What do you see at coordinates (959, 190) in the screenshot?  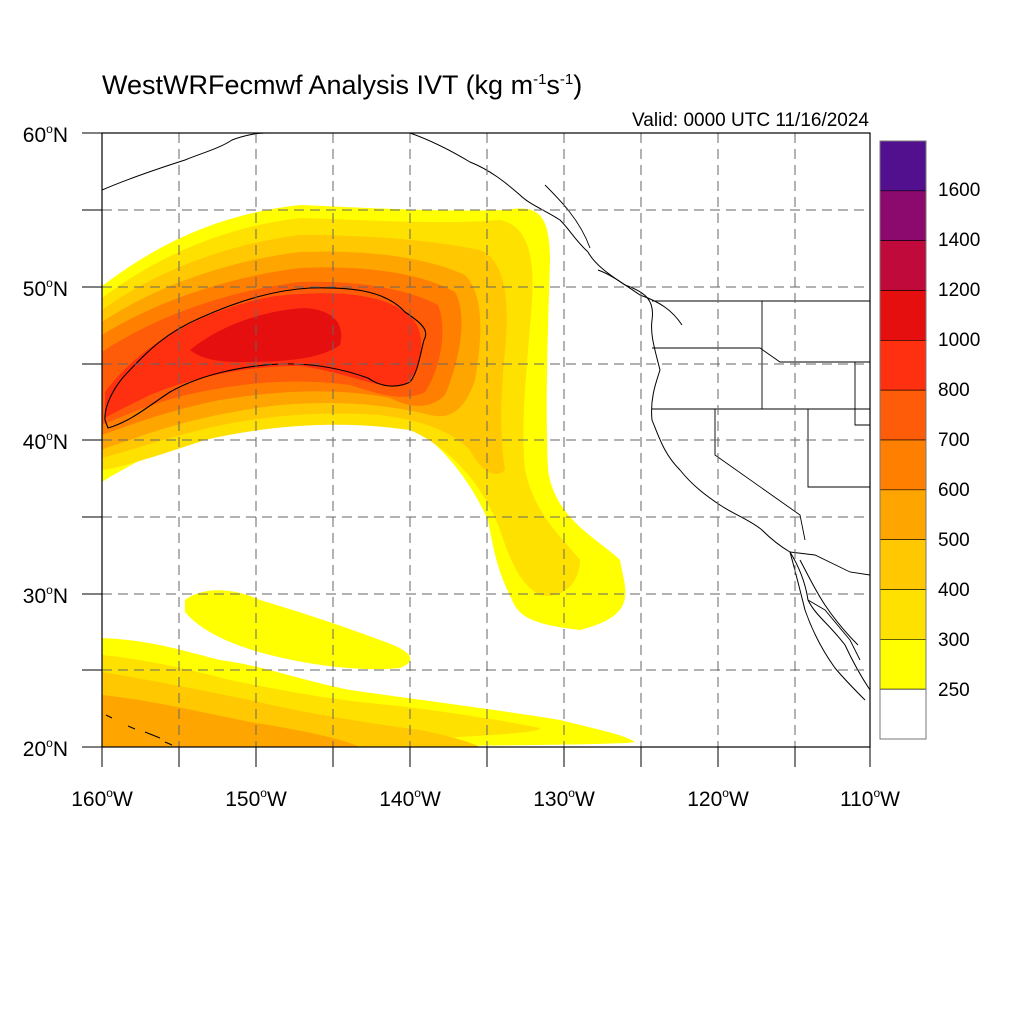 I see `colorbar-label-1600: 1600` at bounding box center [959, 190].